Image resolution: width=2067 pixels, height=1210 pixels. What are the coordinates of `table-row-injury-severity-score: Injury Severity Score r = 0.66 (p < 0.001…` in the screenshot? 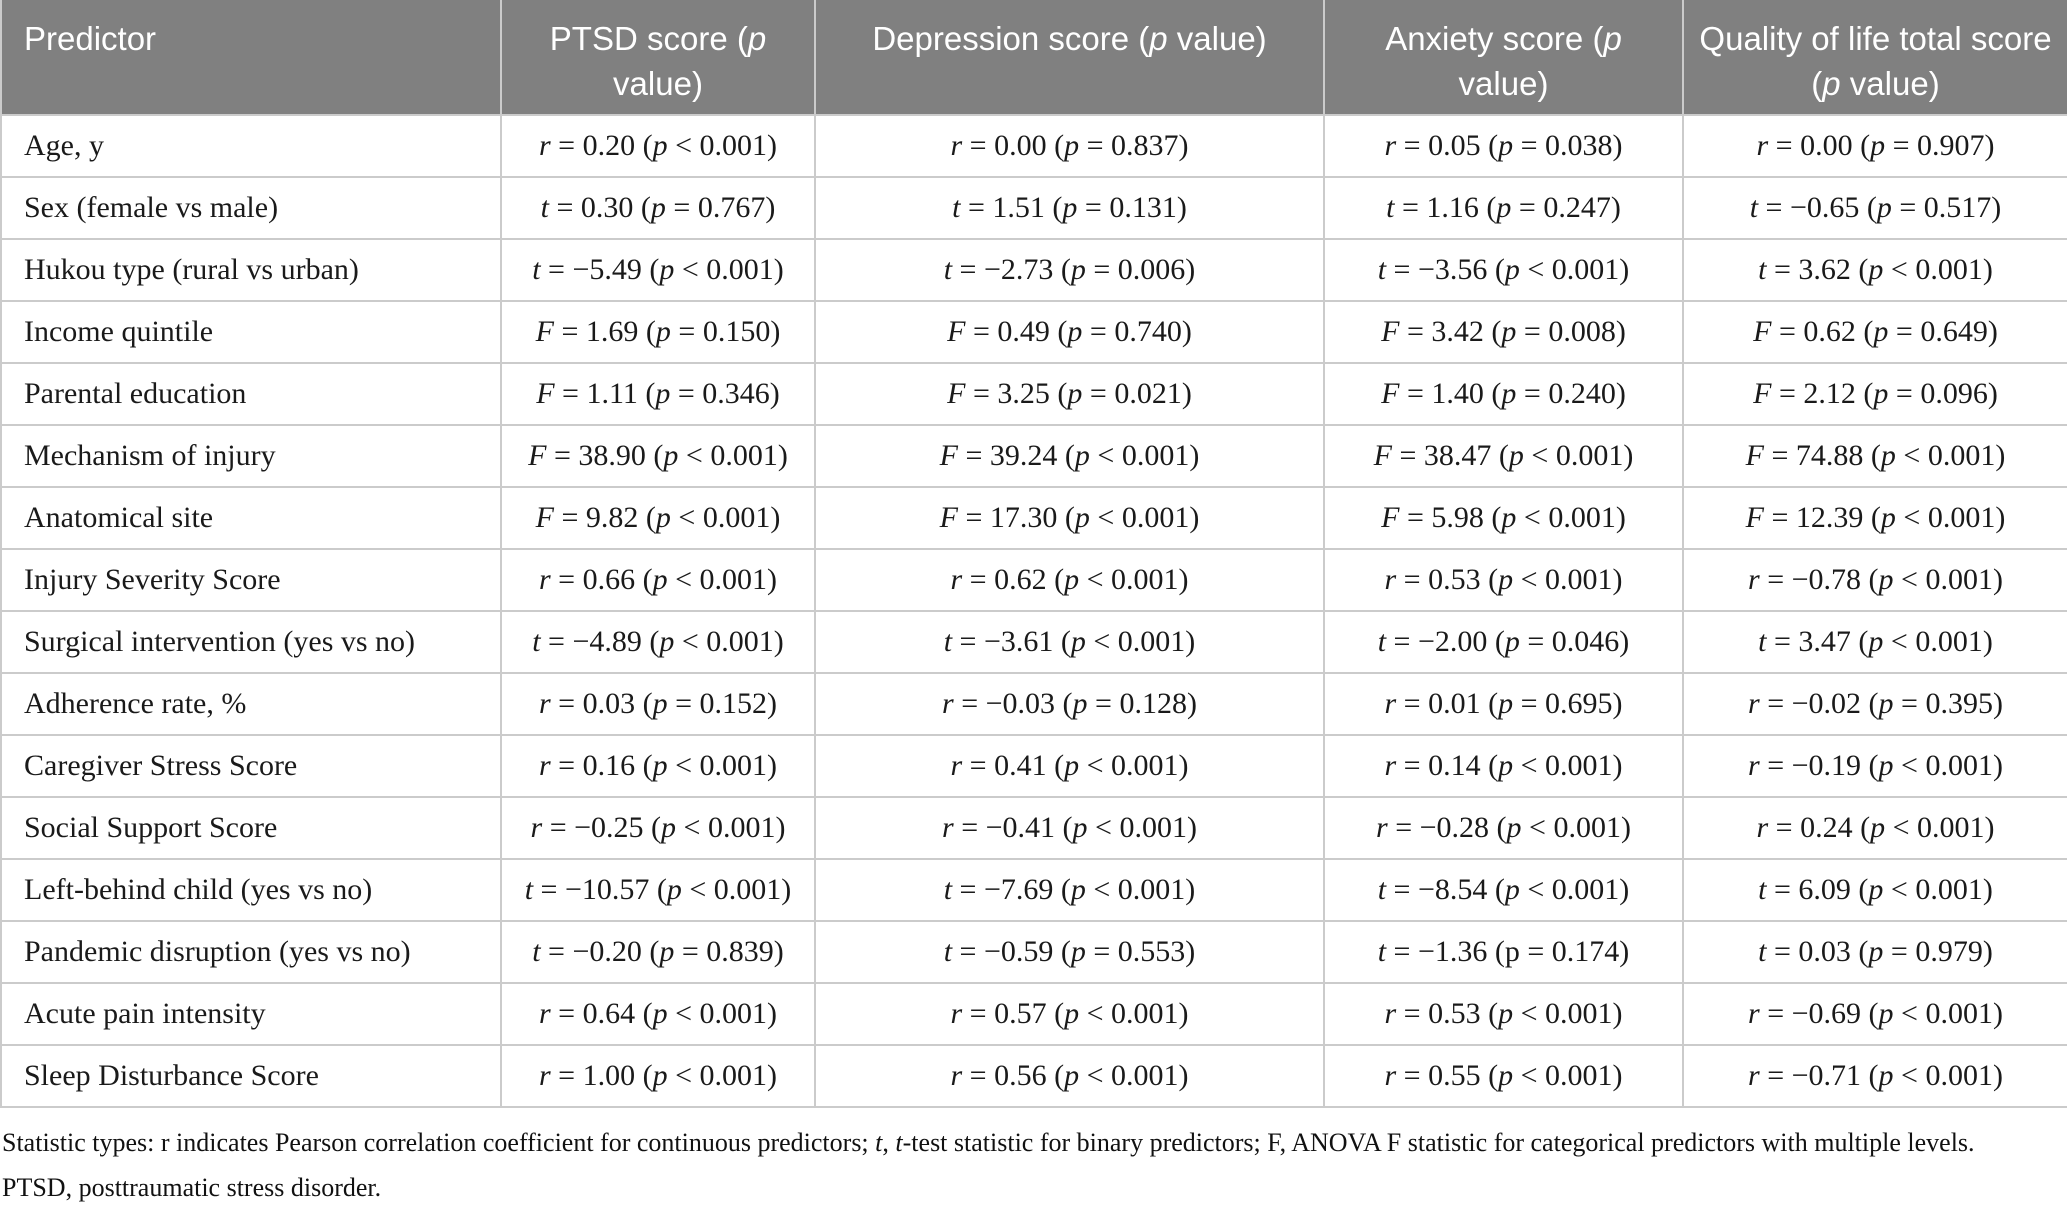 It's located at (1033, 580).